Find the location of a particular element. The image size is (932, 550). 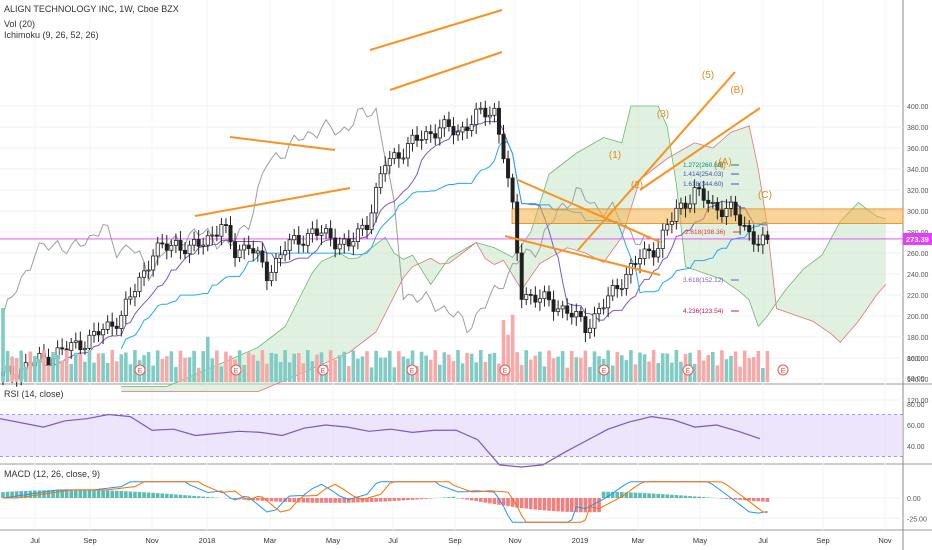

x-tick-label: Mar is located at coordinates (638, 540).